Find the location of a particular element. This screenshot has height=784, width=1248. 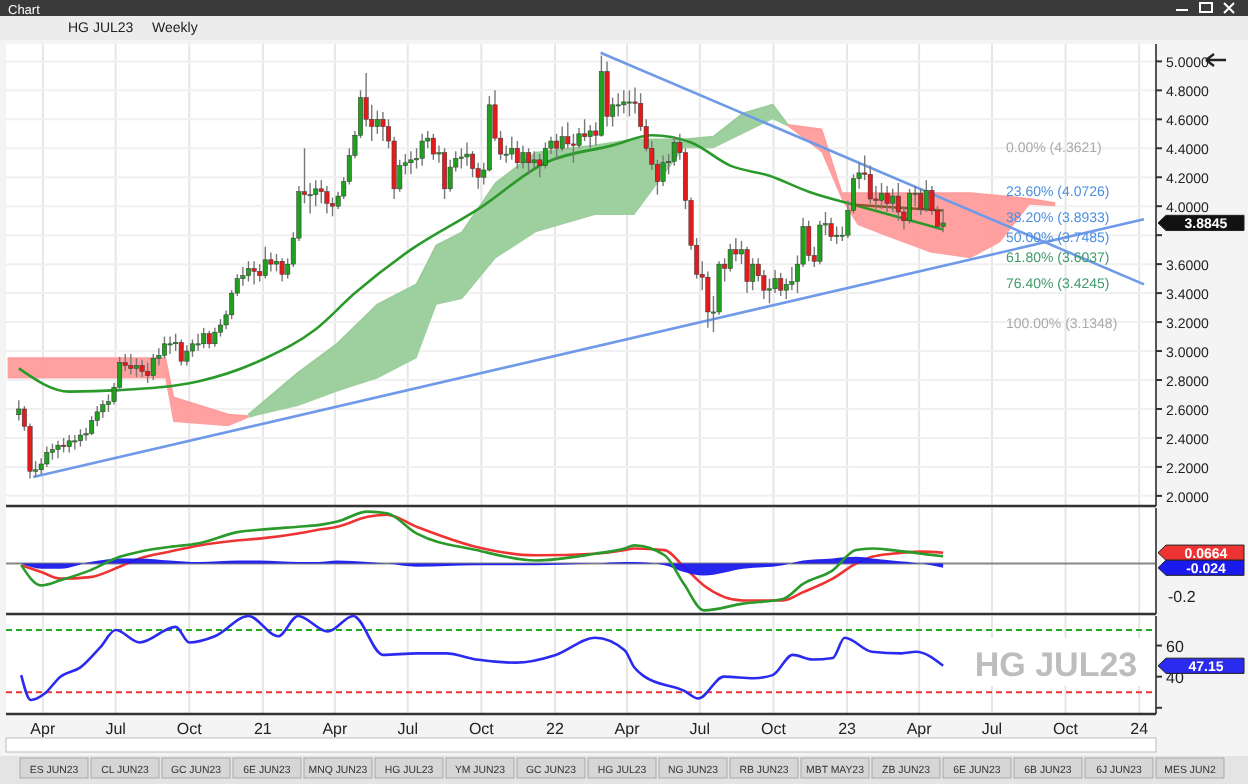

x-tick-label: 22 is located at coordinates (555, 729).